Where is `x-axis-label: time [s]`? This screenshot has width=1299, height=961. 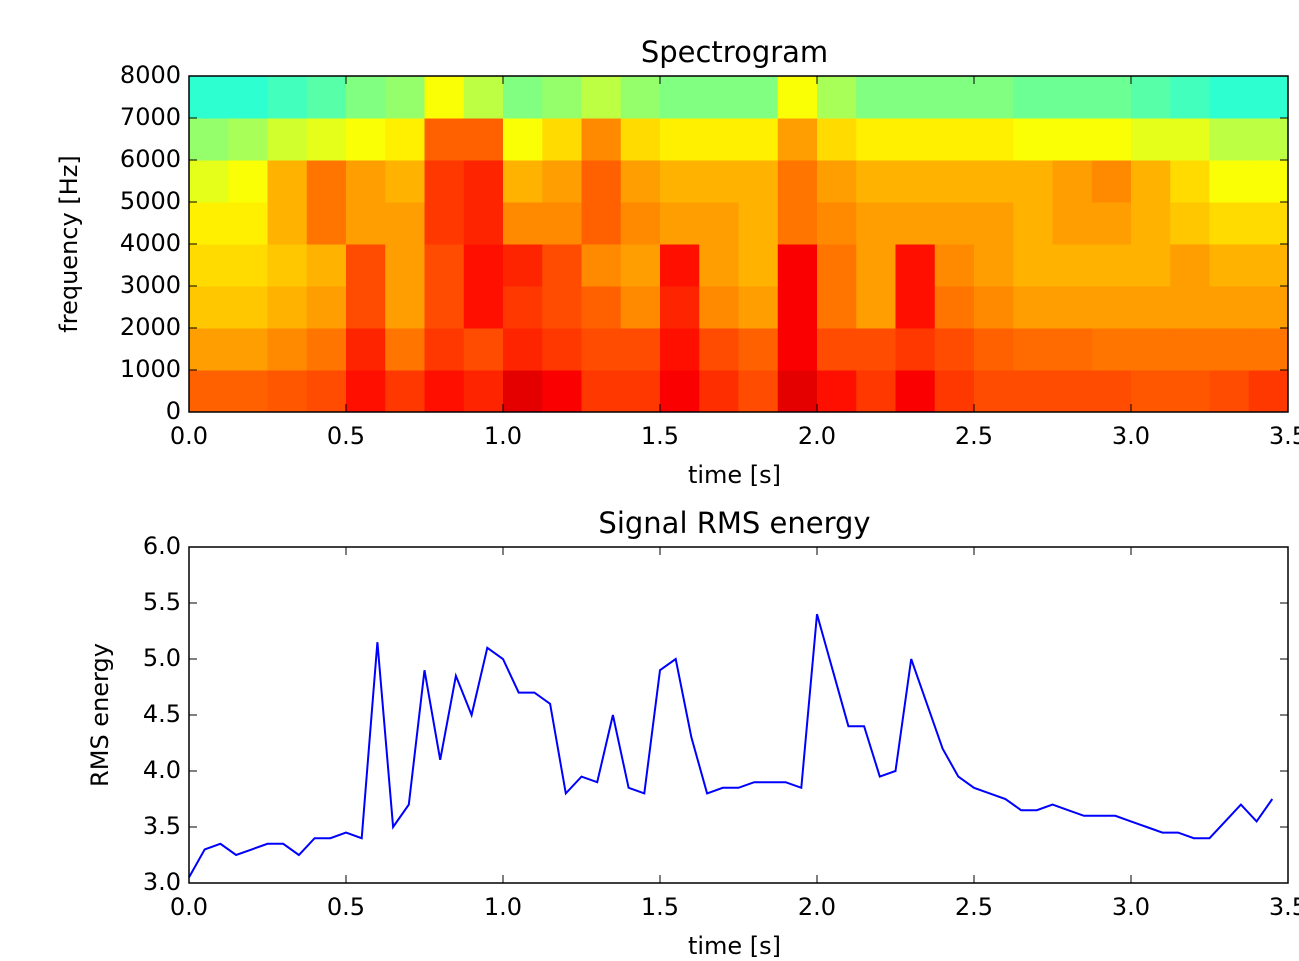
x-axis-label: time [s] is located at coordinates (734, 475).